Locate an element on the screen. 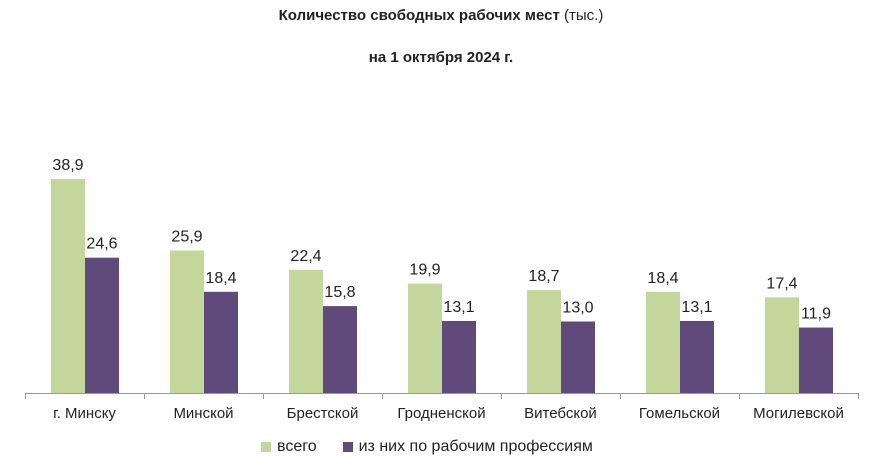  data-label: 22,4 is located at coordinates (305, 256).